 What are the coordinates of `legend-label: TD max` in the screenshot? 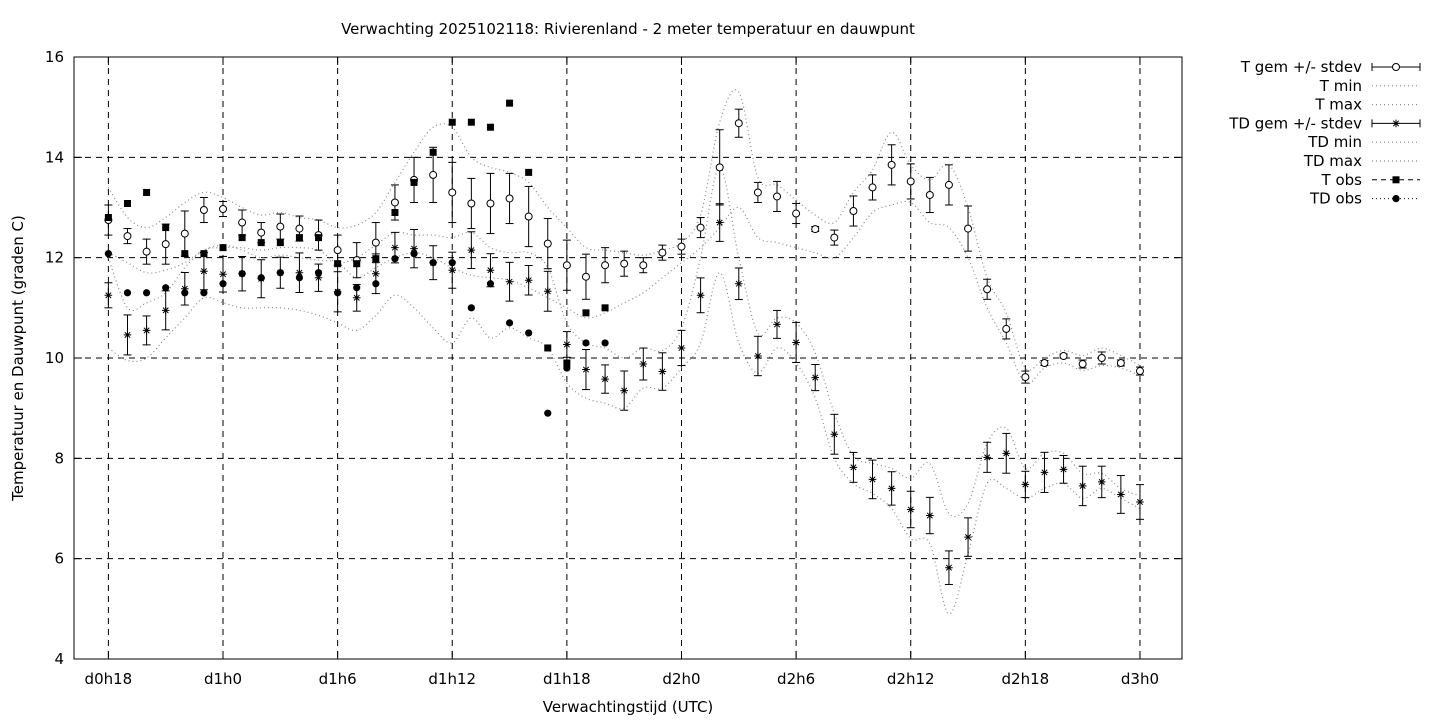 It's located at (1332, 161).